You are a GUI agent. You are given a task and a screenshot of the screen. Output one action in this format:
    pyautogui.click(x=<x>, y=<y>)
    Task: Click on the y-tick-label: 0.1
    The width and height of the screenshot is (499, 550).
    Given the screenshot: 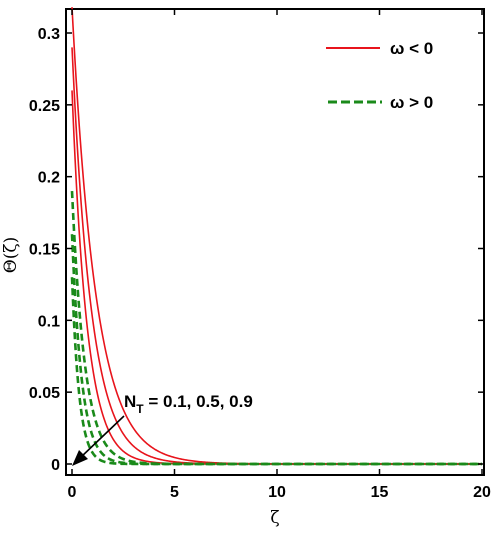 What is the action you would take?
    pyautogui.click(x=49, y=321)
    